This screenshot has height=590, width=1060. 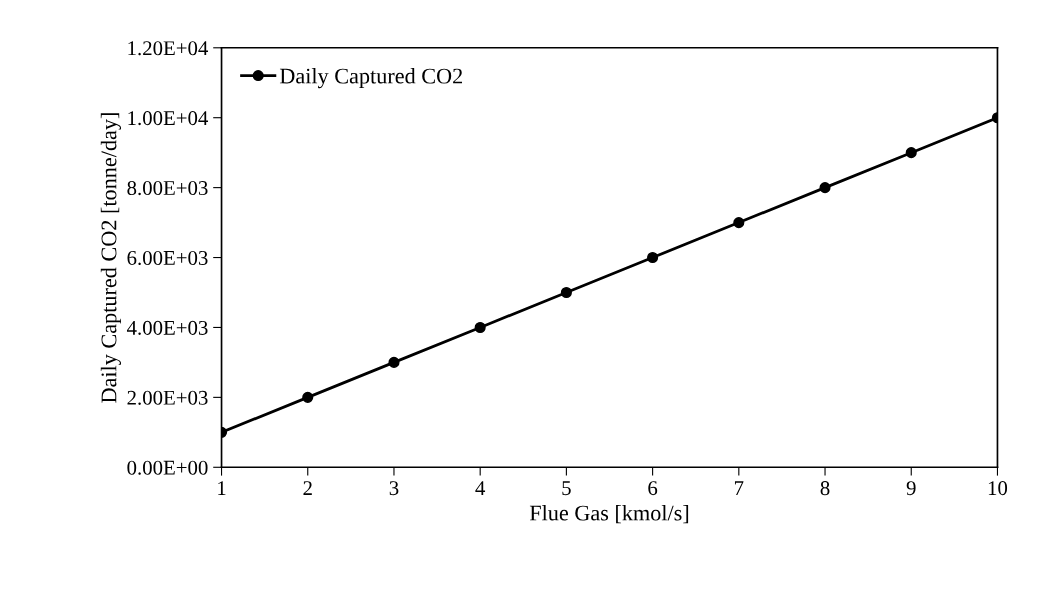 I want to click on y-axis-title: Daily Captured CO2 [tonne/day], so click(x=111, y=258).